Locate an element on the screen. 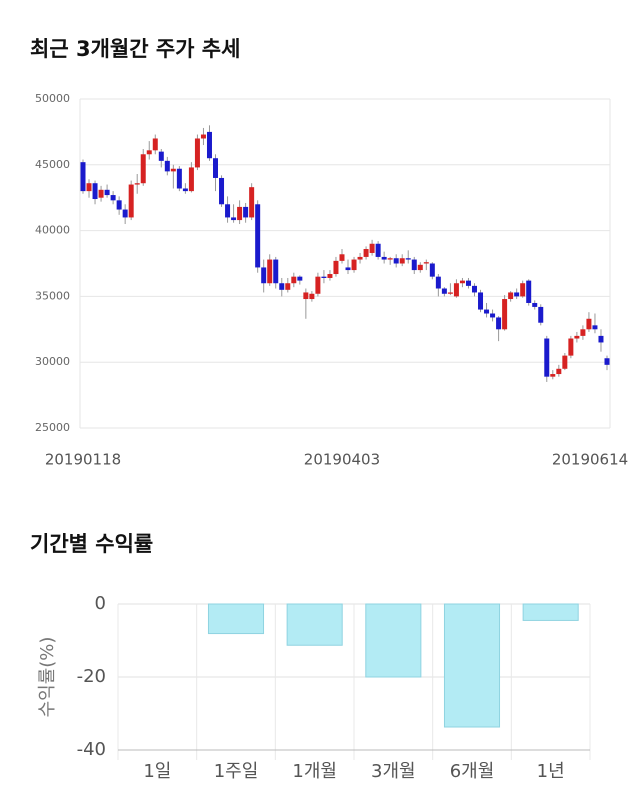 The width and height of the screenshot is (640, 810). x-tick-label: 1년 is located at coordinates (551, 771).